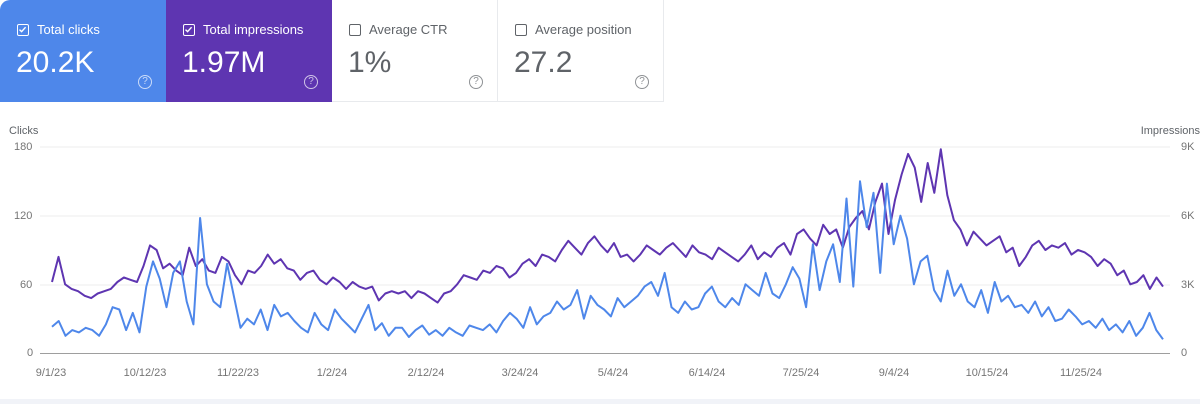 This screenshot has height=404, width=1200. Describe the element at coordinates (1188, 216) in the screenshot. I see `right-tick: 6K` at that location.